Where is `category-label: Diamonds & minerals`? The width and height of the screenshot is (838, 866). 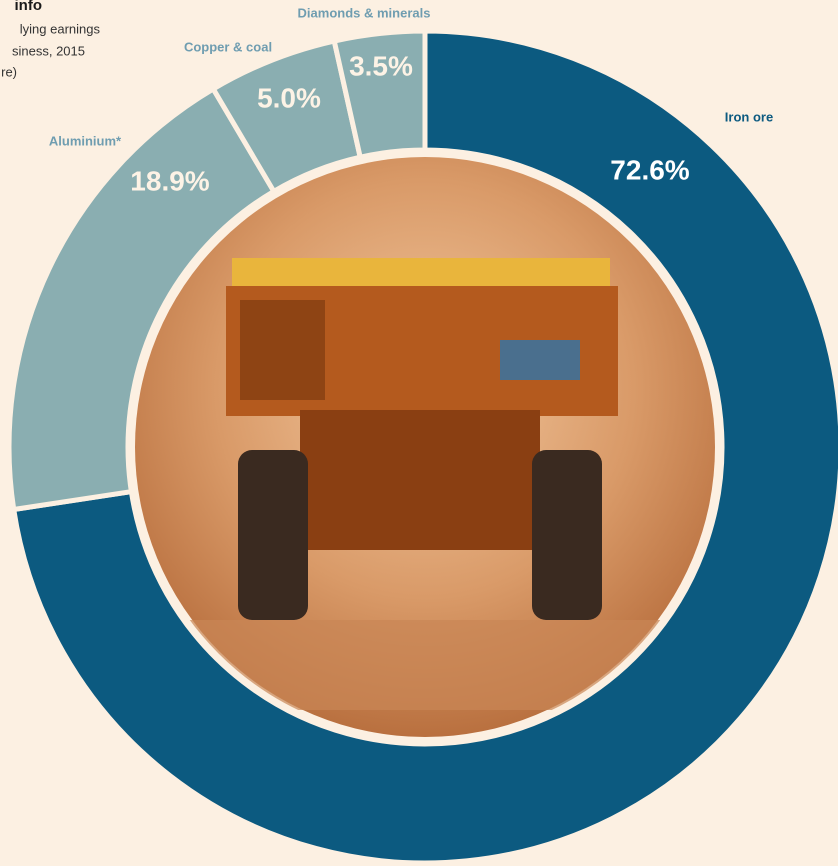 category-label: Diamonds & minerals is located at coordinates (364, 12).